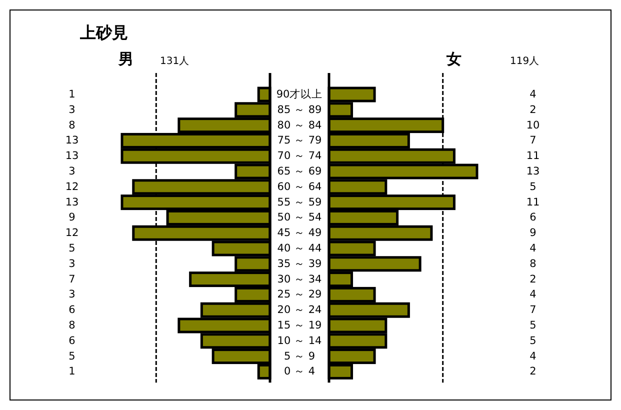 The image size is (621, 410). Describe the element at coordinates (299, 172) in the screenshot. I see `y-tick-label: 65 ～ 69` at that location.